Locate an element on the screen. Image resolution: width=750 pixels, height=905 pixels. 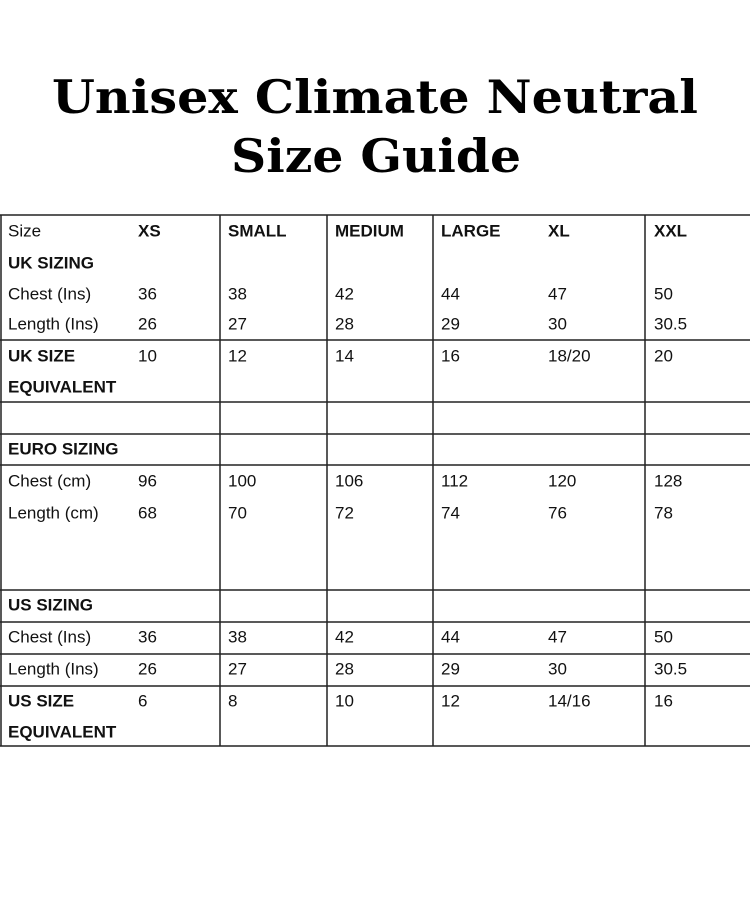
row-label: US SIZE is located at coordinates (41, 700).